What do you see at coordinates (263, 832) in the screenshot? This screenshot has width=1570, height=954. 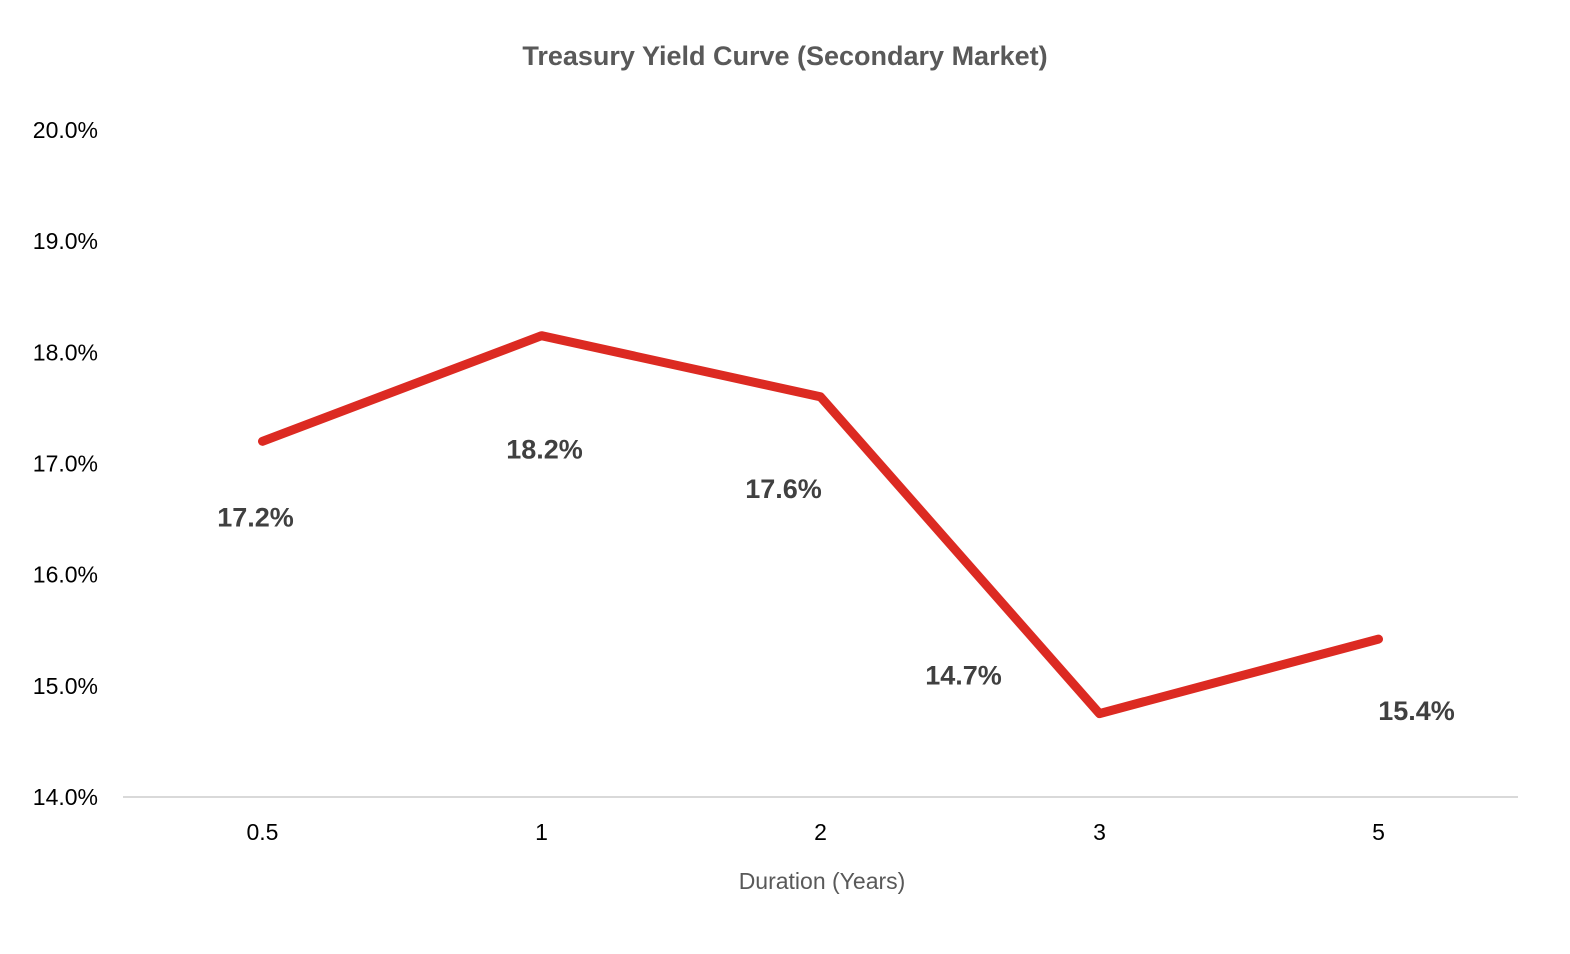 I see `x-tick-label: 0.5` at bounding box center [263, 832].